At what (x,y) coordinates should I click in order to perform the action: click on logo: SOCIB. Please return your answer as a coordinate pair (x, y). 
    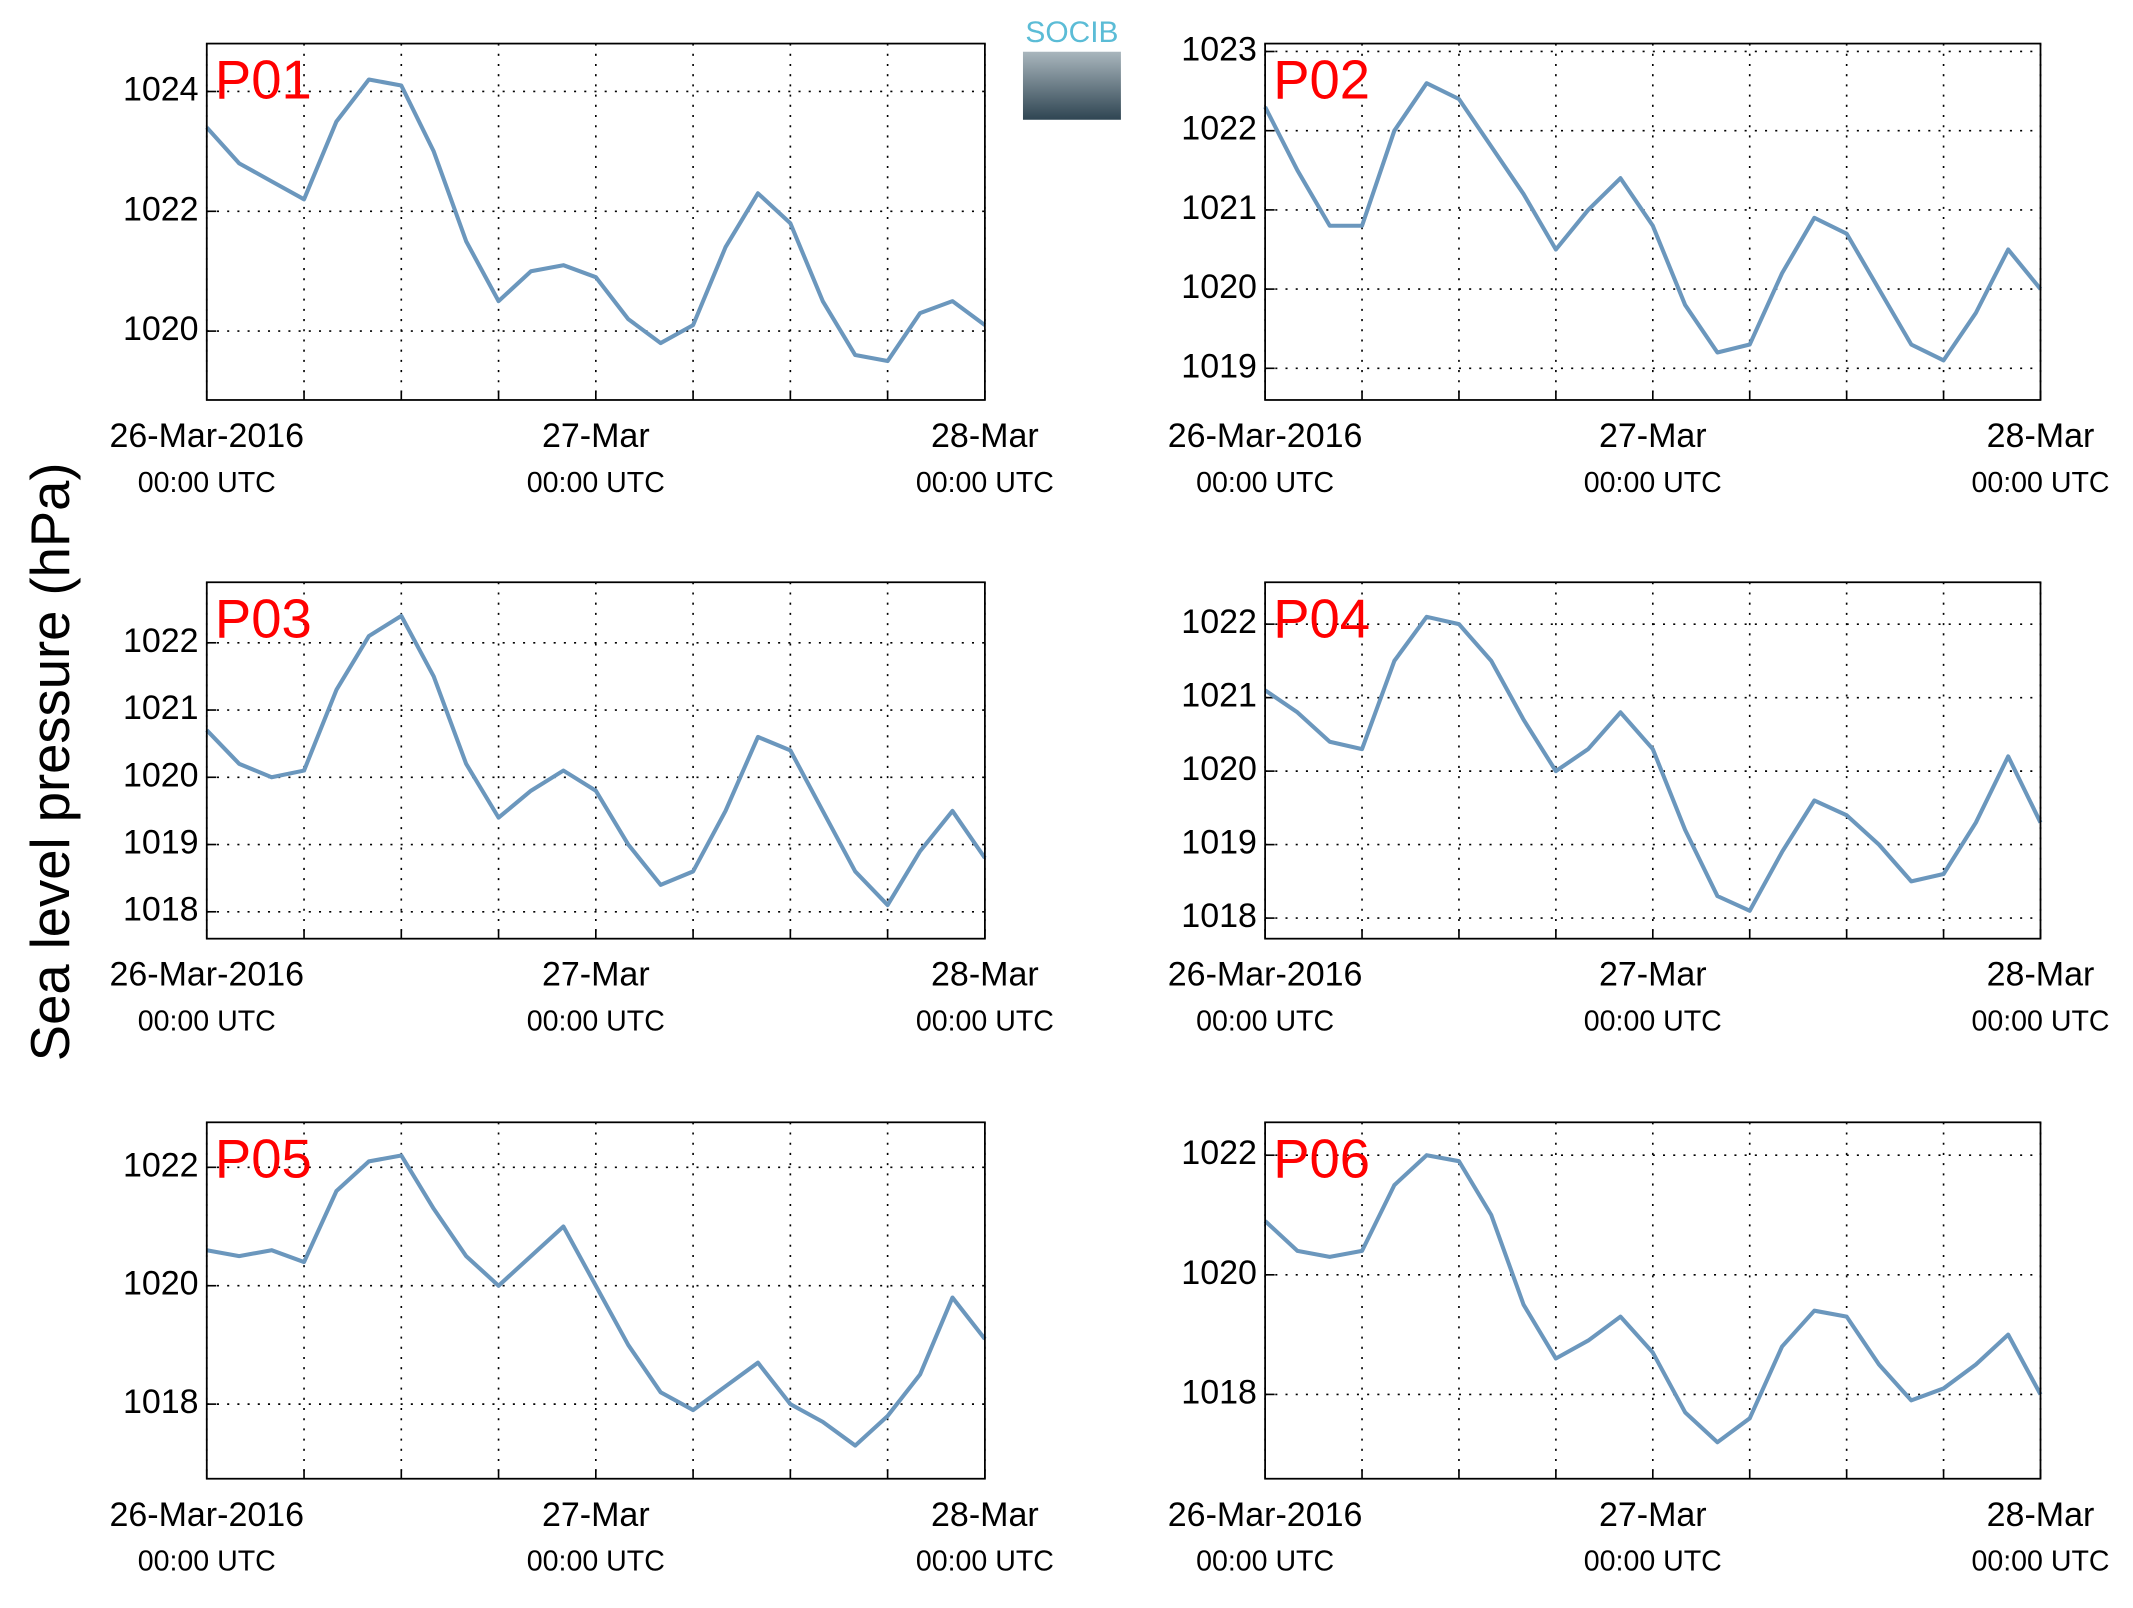
    Looking at the image, I should click on (1071, 68).